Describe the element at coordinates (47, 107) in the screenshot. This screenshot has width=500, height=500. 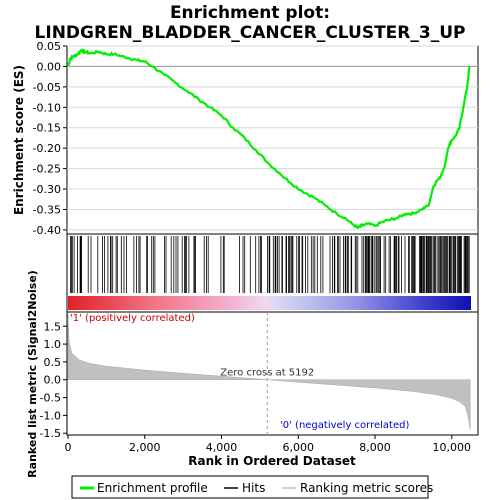
I see `es-tick-label: -0.10` at that location.